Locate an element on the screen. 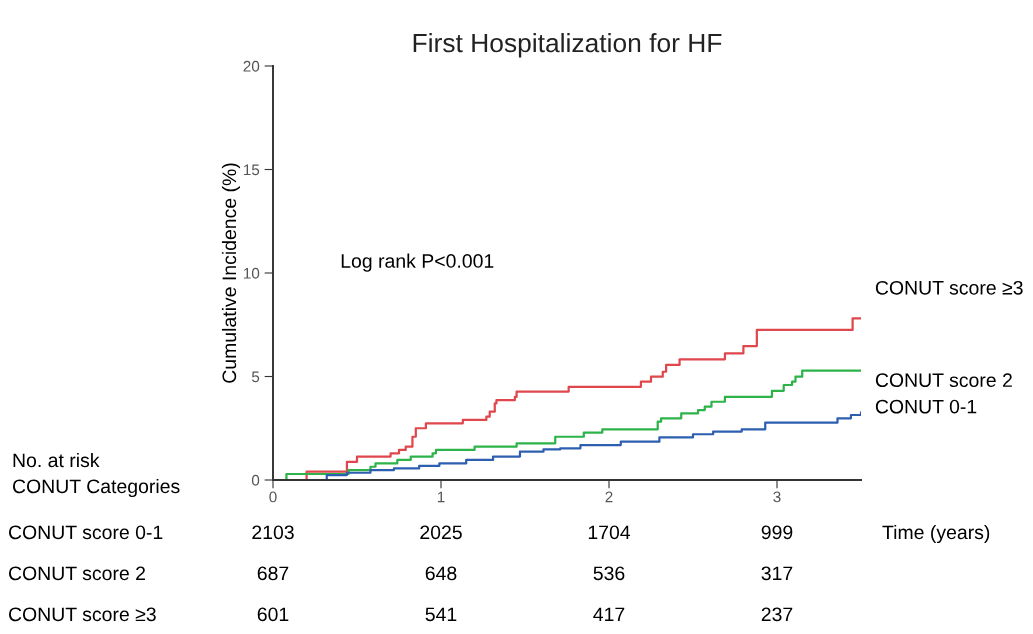 The width and height of the screenshot is (1033, 634). text: 648 is located at coordinates (441, 573).